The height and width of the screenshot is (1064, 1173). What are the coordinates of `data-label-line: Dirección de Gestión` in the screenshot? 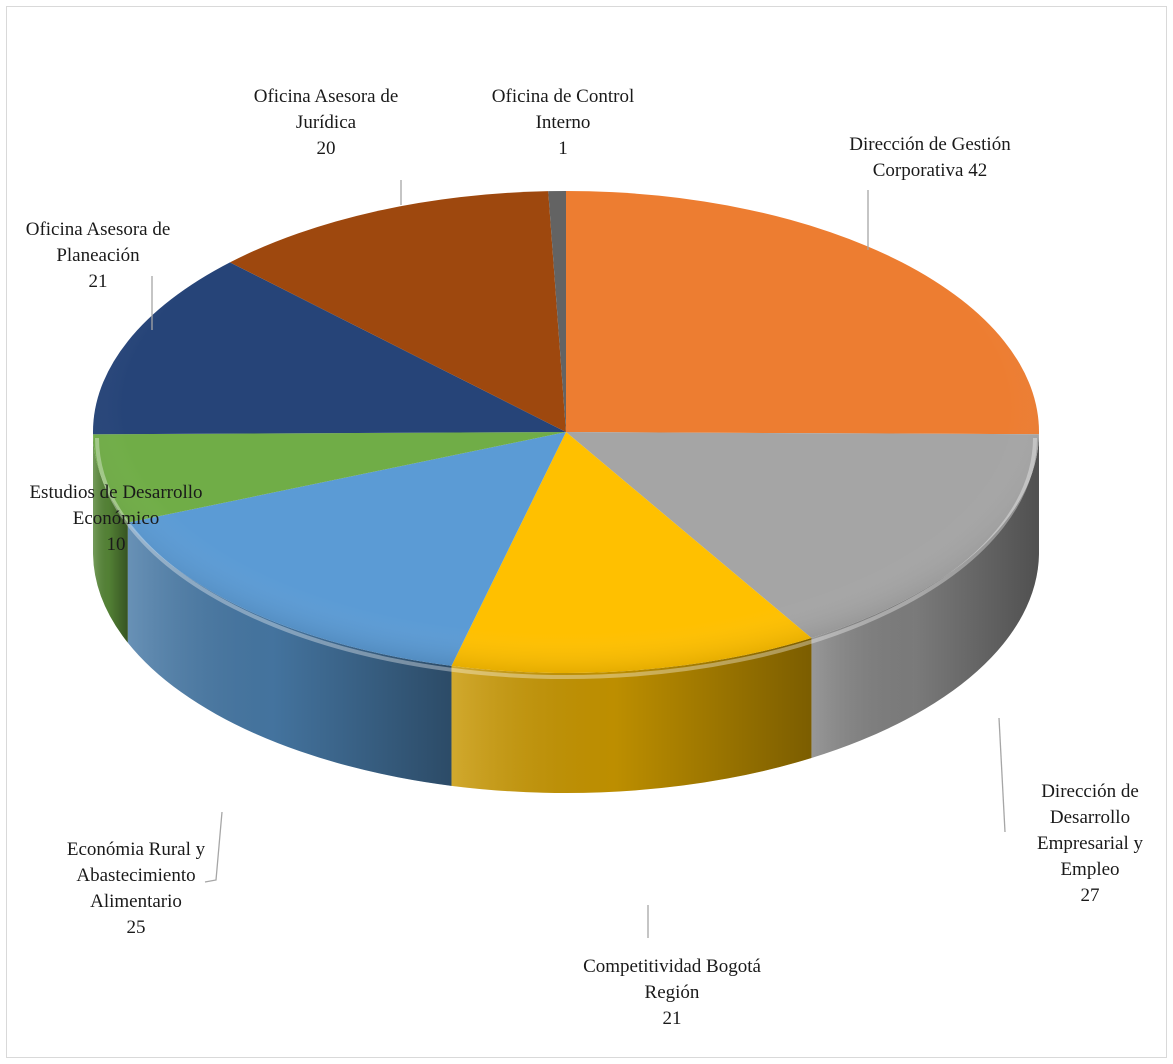 It's located at (930, 144).